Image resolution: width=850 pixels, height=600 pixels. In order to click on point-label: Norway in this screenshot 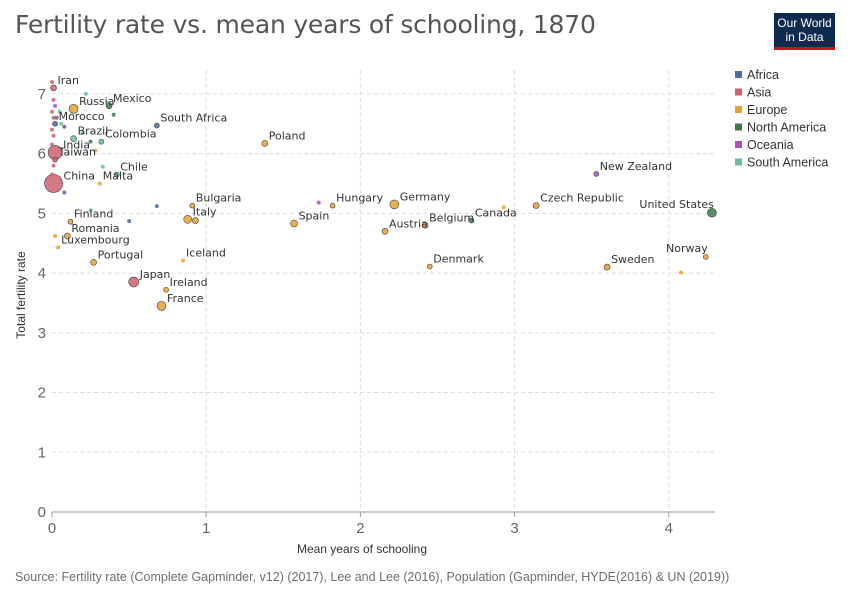, I will do `click(687, 248)`.